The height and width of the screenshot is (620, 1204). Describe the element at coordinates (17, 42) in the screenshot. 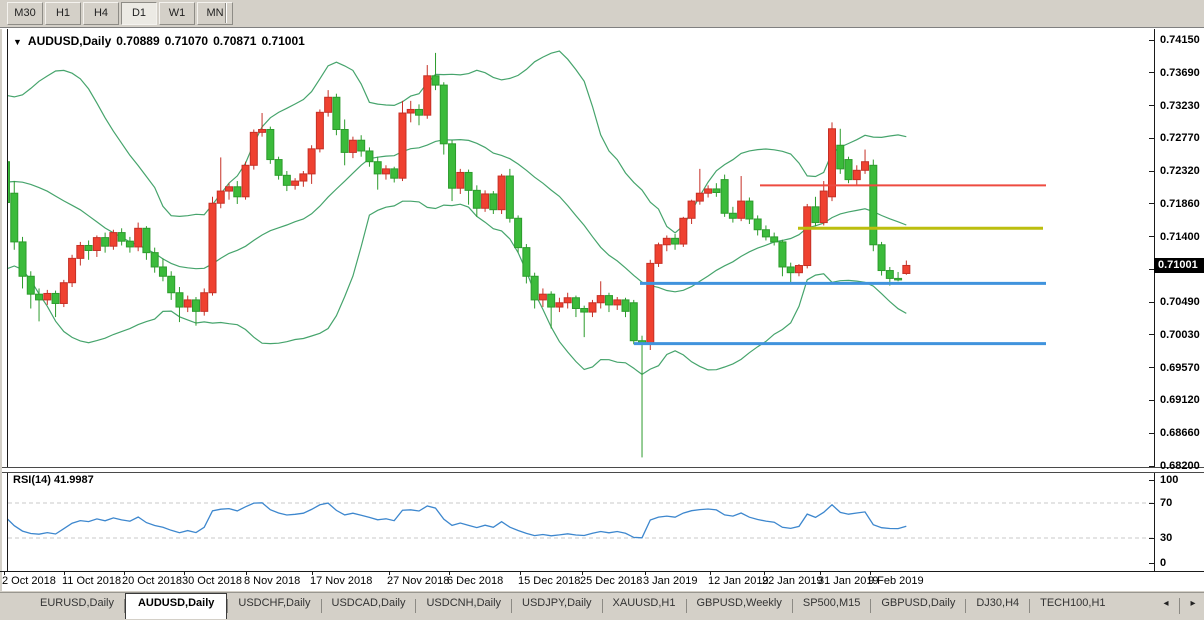

I see `symbol-dropdown-icon: ▼` at that location.